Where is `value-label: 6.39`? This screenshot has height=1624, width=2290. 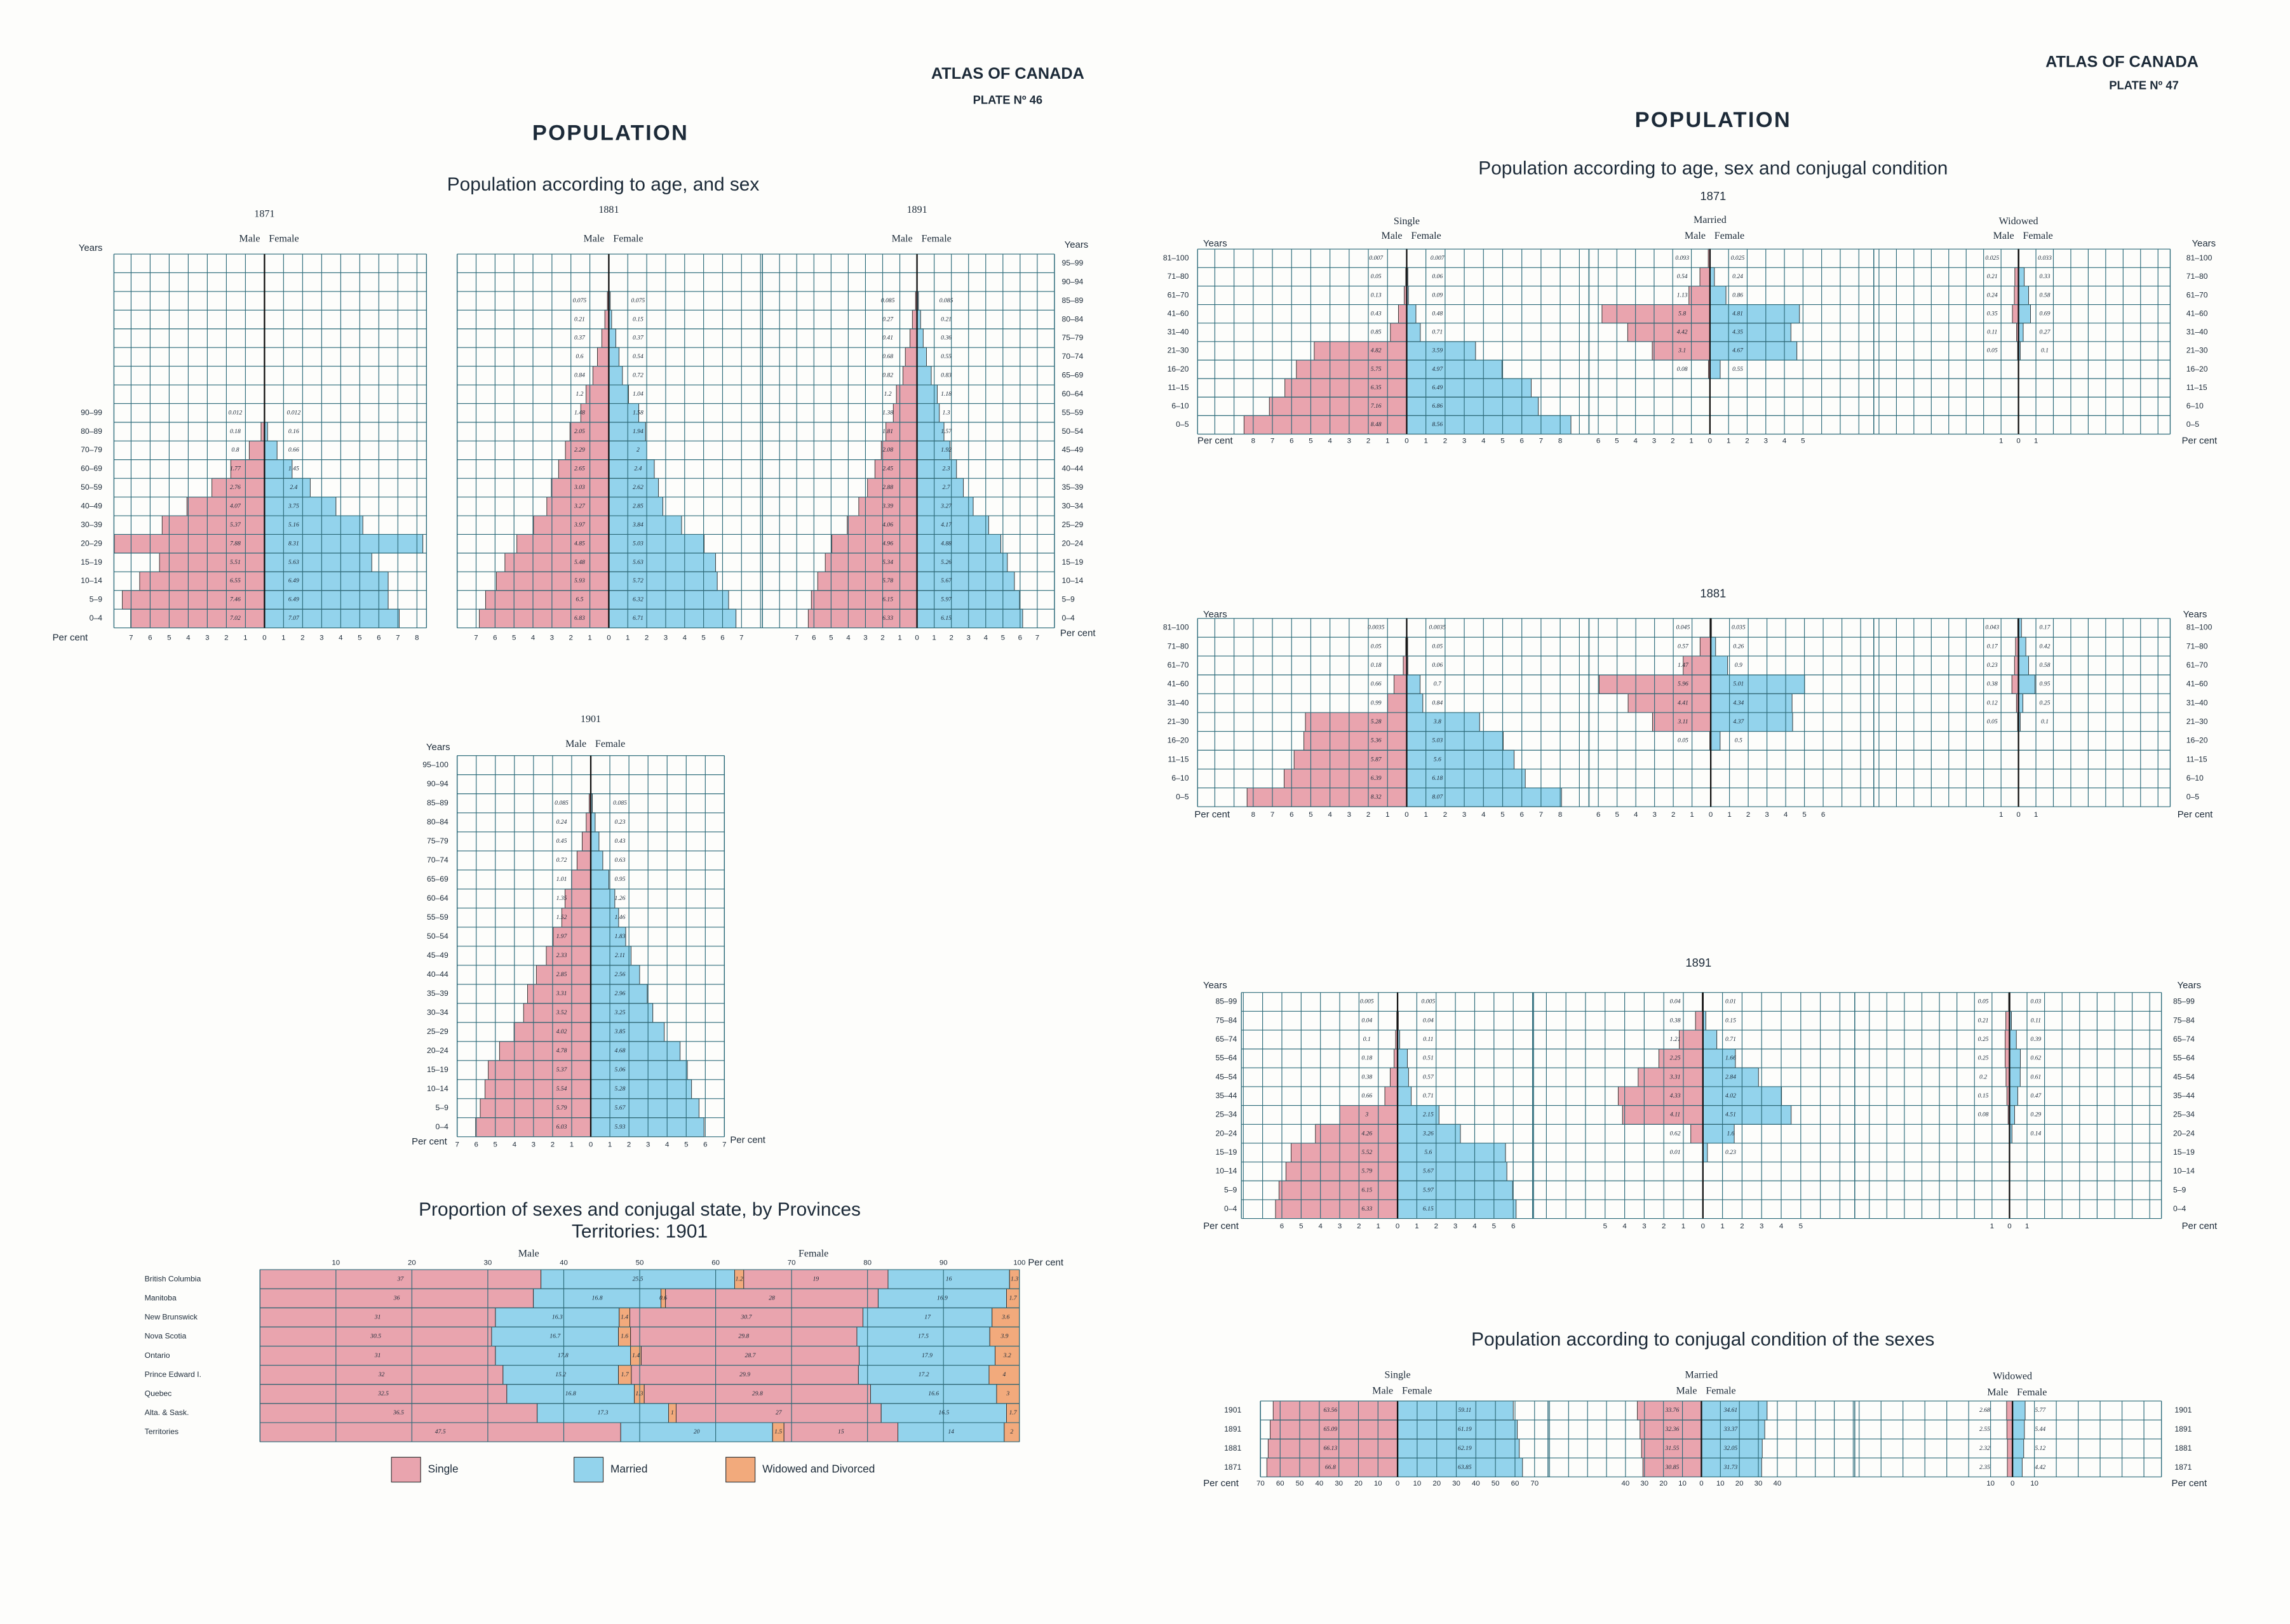 value-label: 6.39 is located at coordinates (1377, 778).